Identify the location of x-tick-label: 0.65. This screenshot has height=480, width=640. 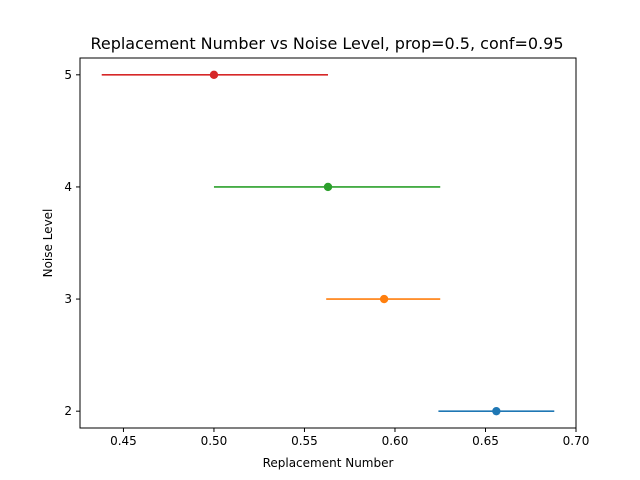
(485, 441).